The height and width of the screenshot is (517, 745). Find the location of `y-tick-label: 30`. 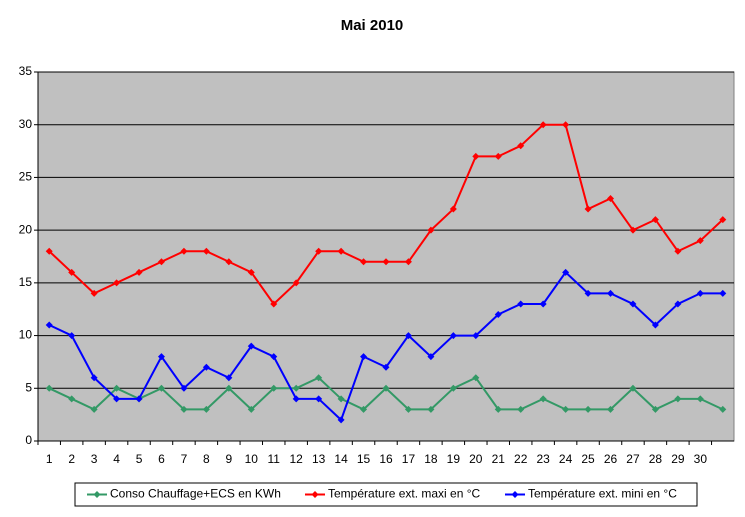

y-tick-label: 30 is located at coordinates (26, 124).